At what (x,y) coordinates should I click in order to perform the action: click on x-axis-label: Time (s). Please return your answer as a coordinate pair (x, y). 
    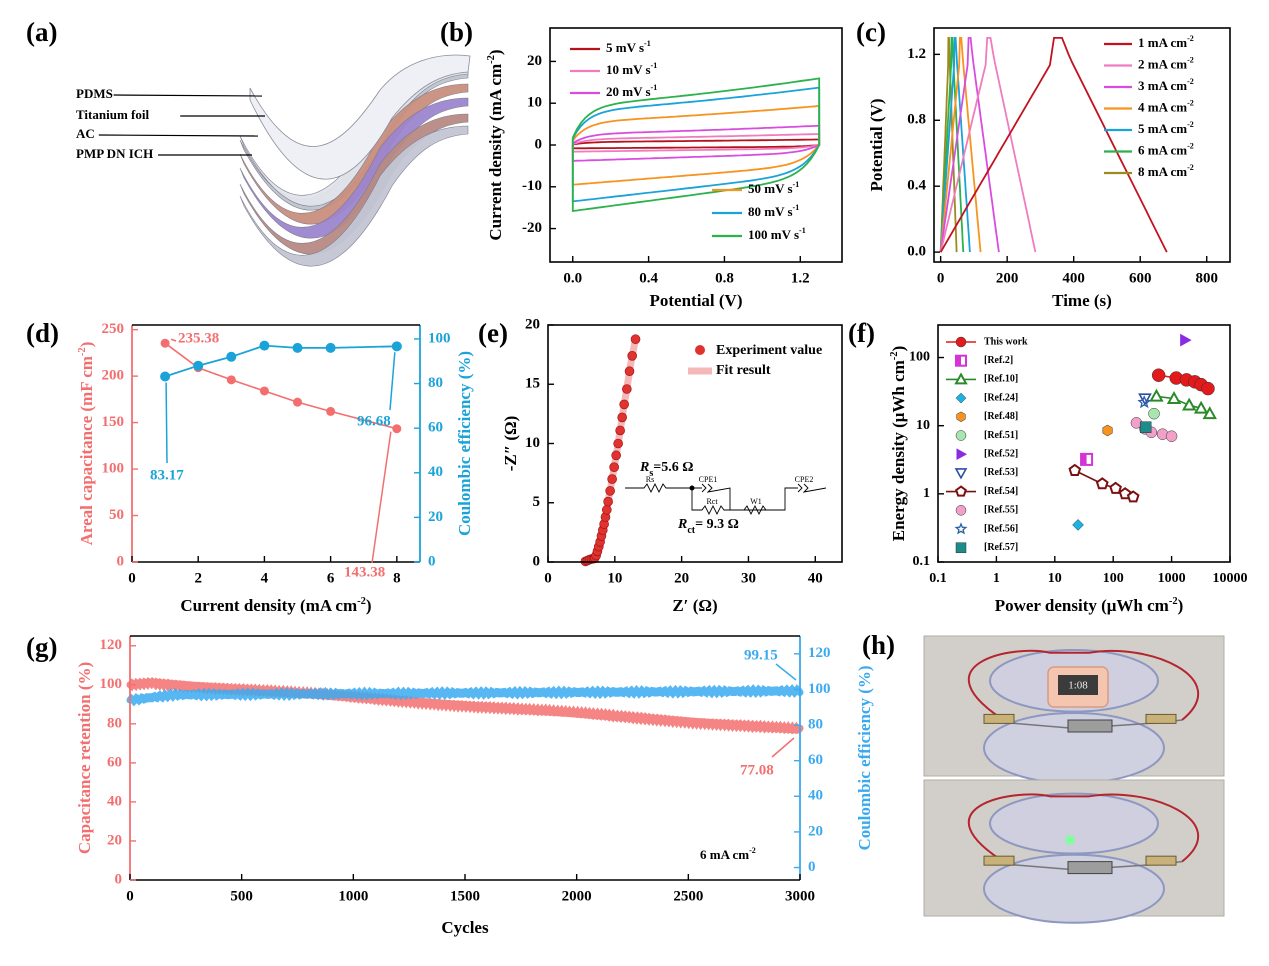
    Looking at the image, I should click on (1082, 300).